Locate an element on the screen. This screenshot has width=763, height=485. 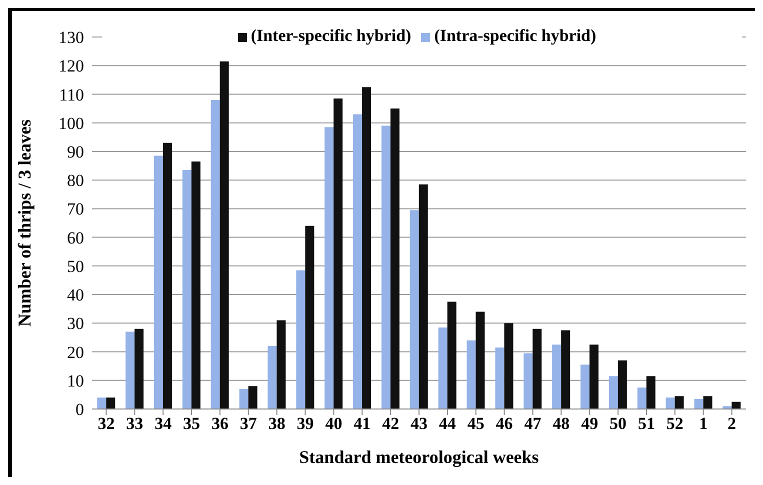
y-tick-label: 100 is located at coordinates (71, 123).